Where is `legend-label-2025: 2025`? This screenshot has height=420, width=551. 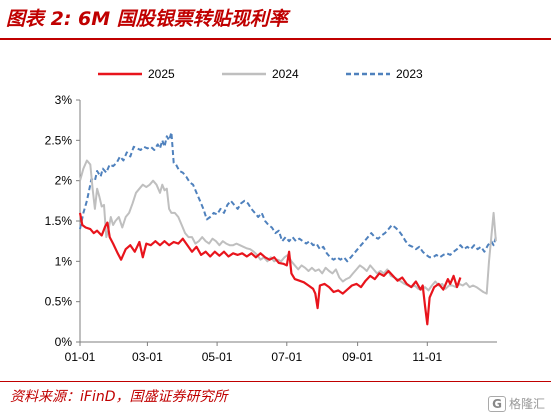
legend-label-2025: 2025 is located at coordinates (161, 74).